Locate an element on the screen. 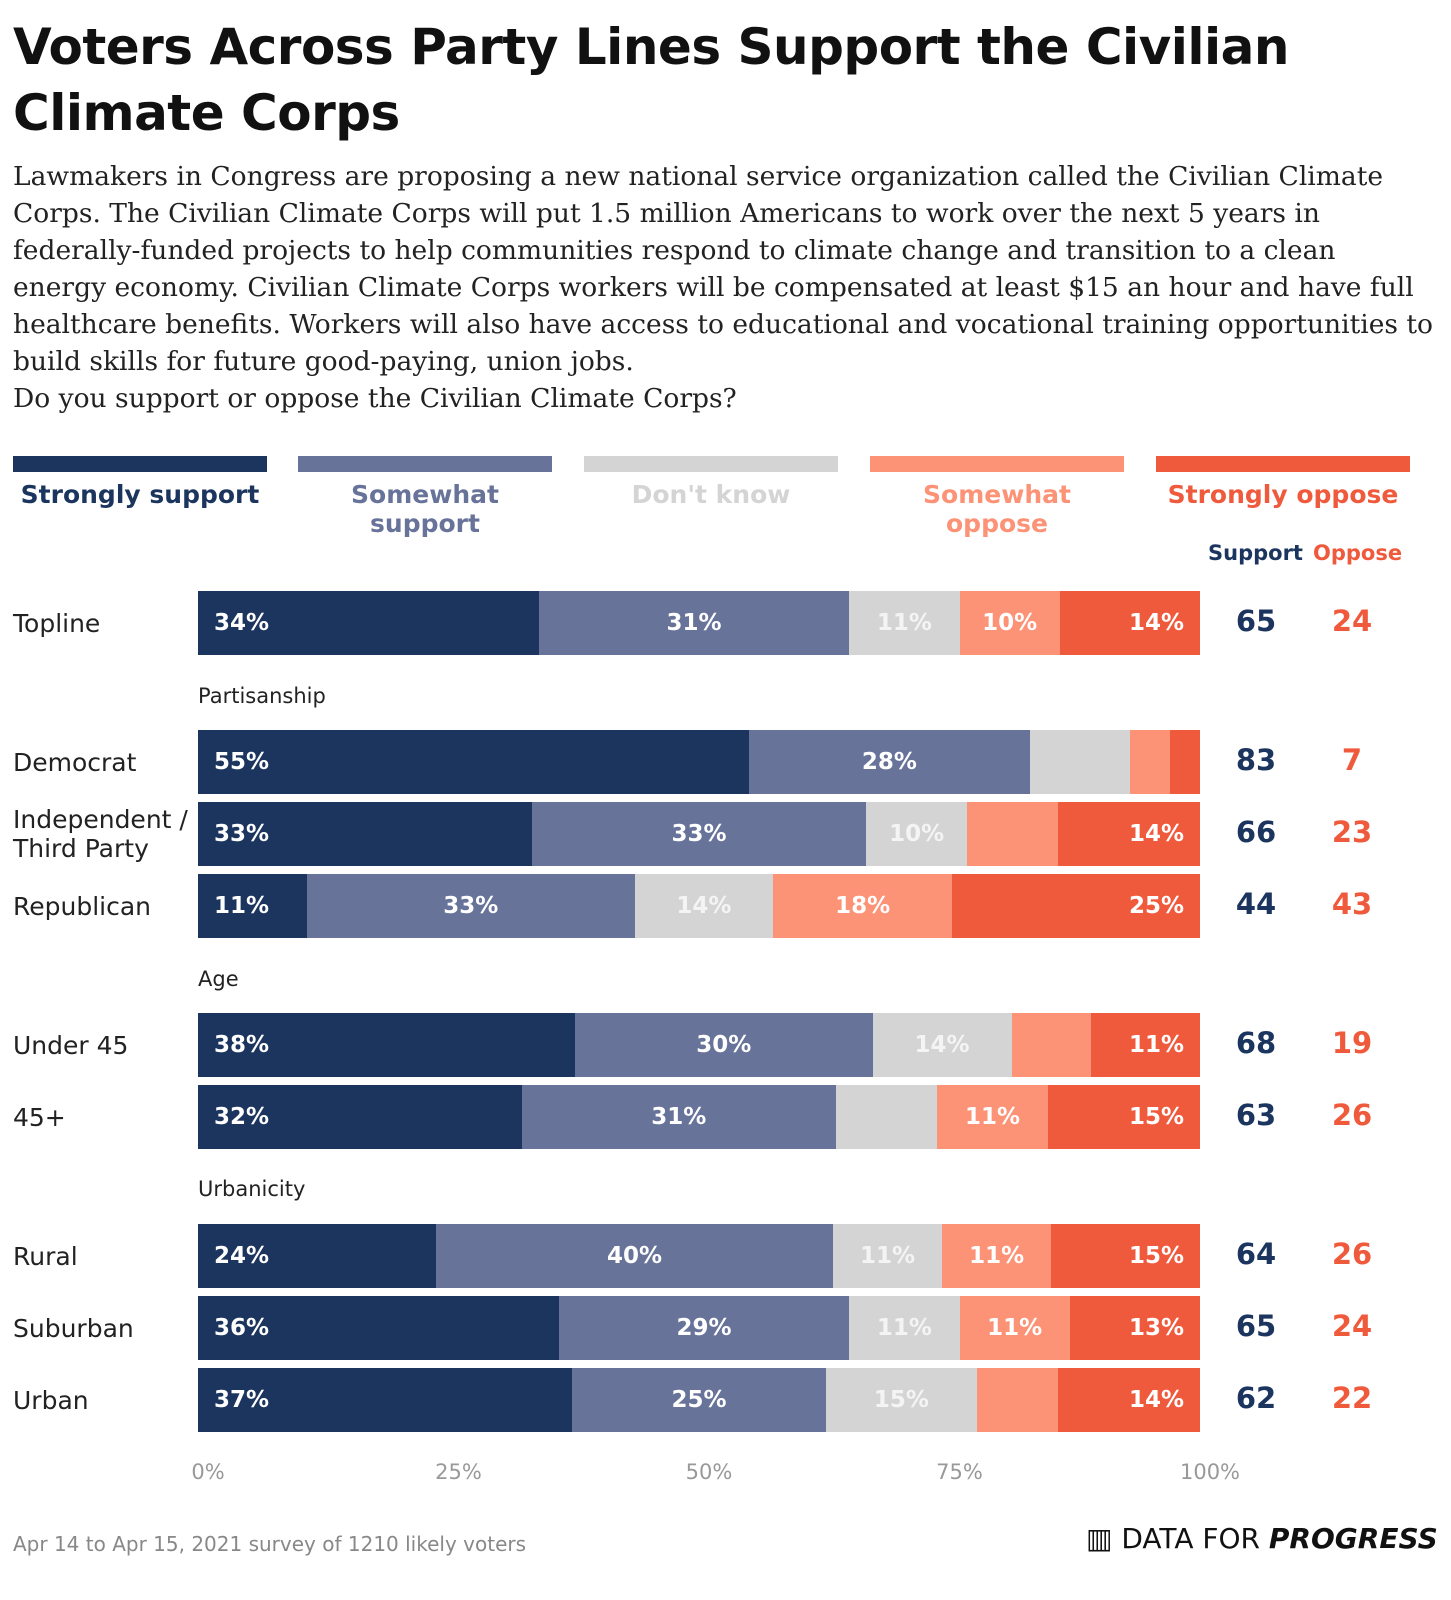 This screenshot has width=1451, height=1600. legend-item: Strongly oppose is located at coordinates (1283, 482).